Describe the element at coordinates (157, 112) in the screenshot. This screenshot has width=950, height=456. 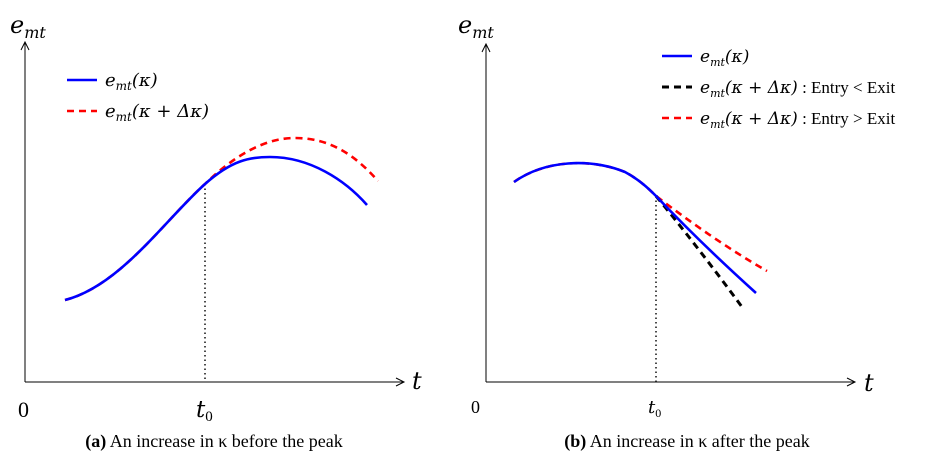
I see `panel-a-legend-entry-2: emt(κ + Δκ)` at that location.